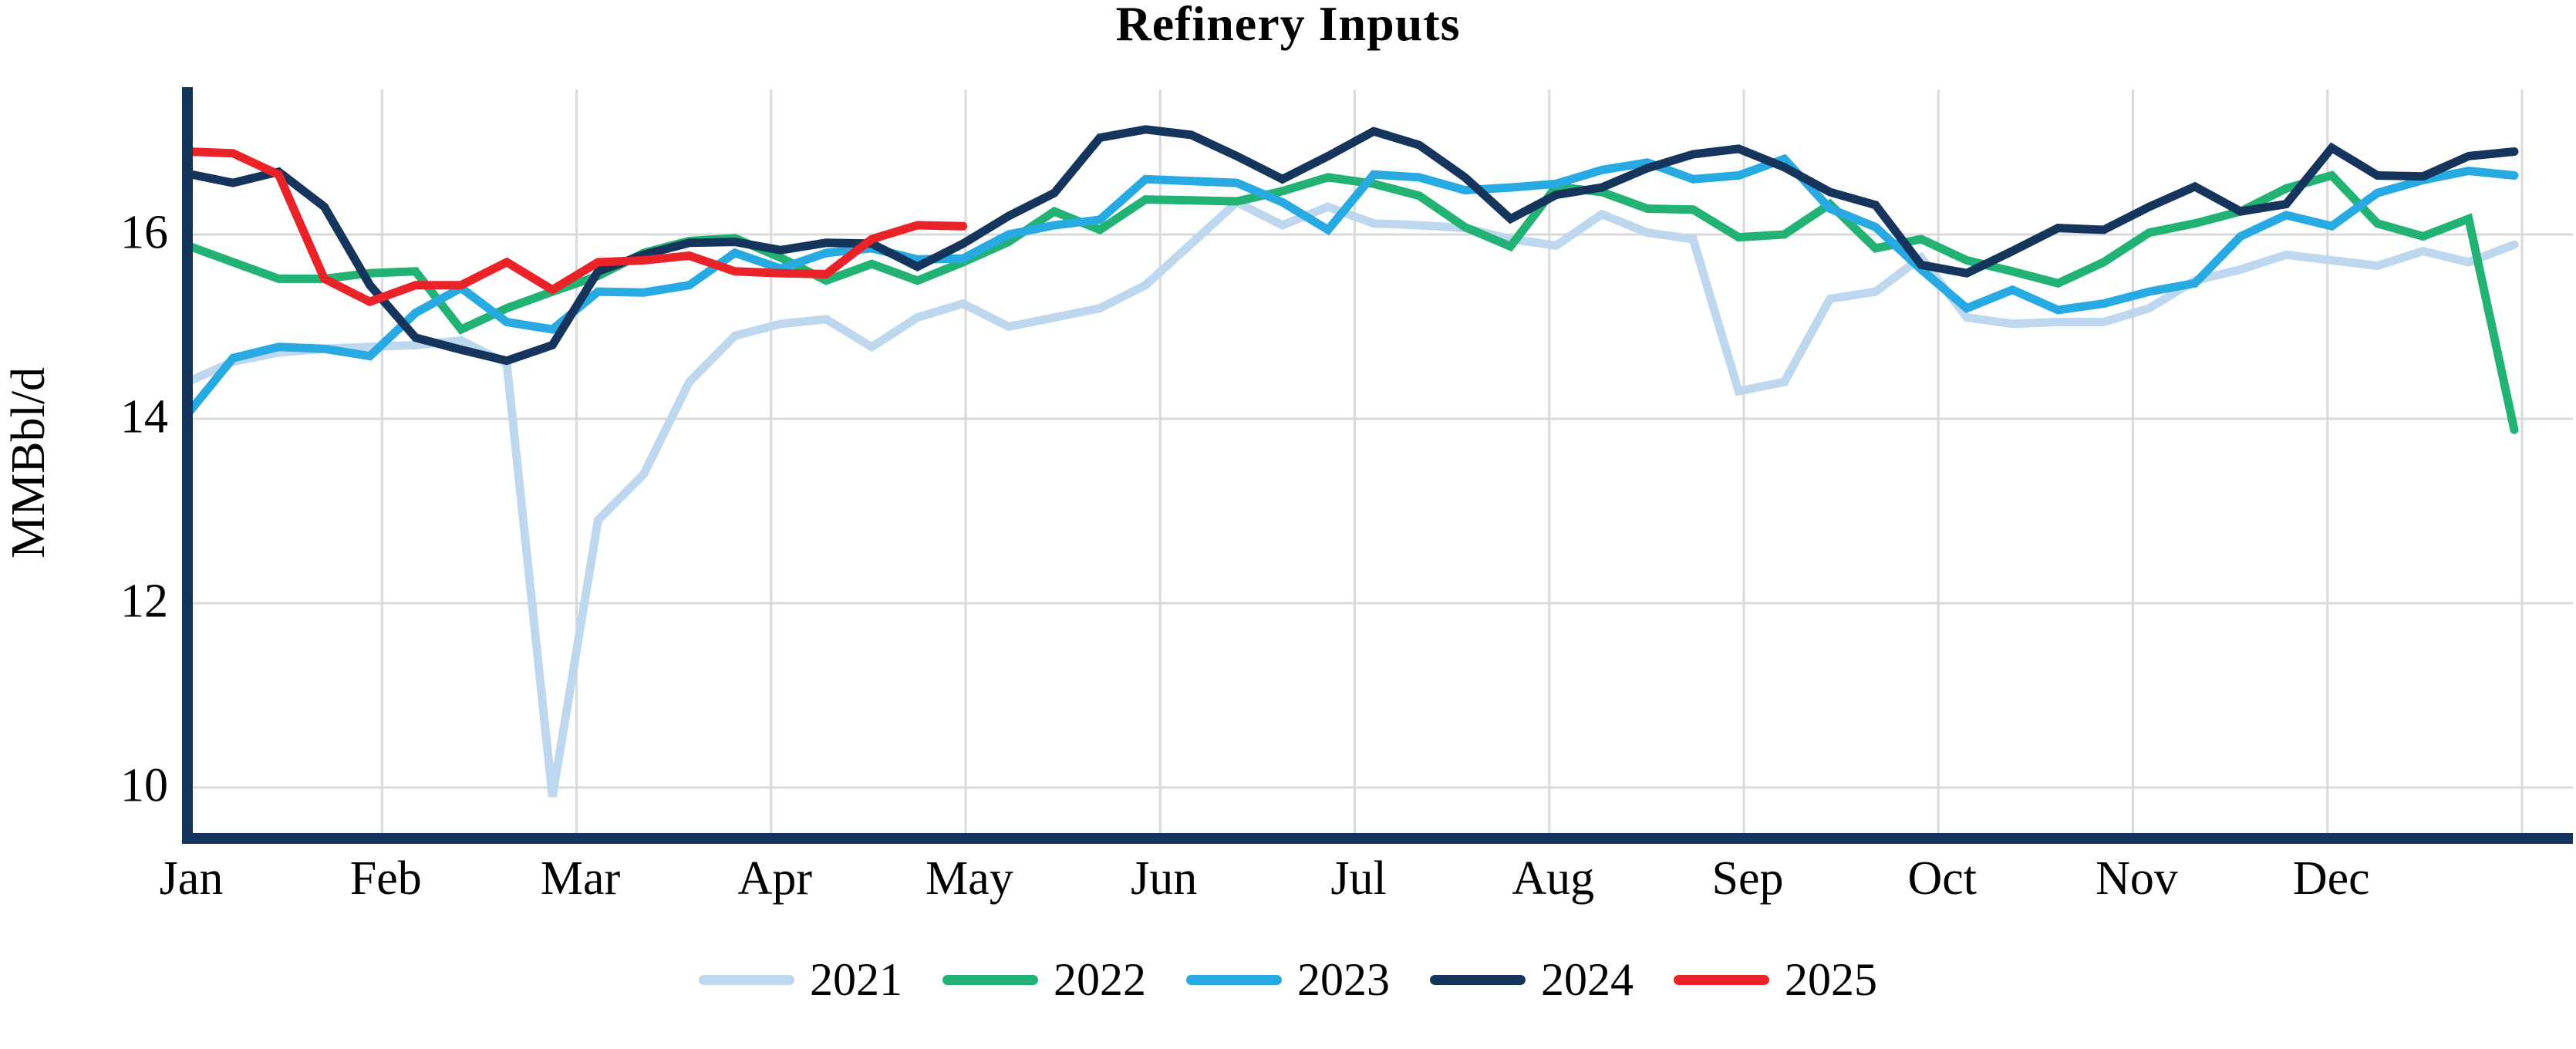  Describe the element at coordinates (144, 232) in the screenshot. I see `y-tick-16: 16` at that location.